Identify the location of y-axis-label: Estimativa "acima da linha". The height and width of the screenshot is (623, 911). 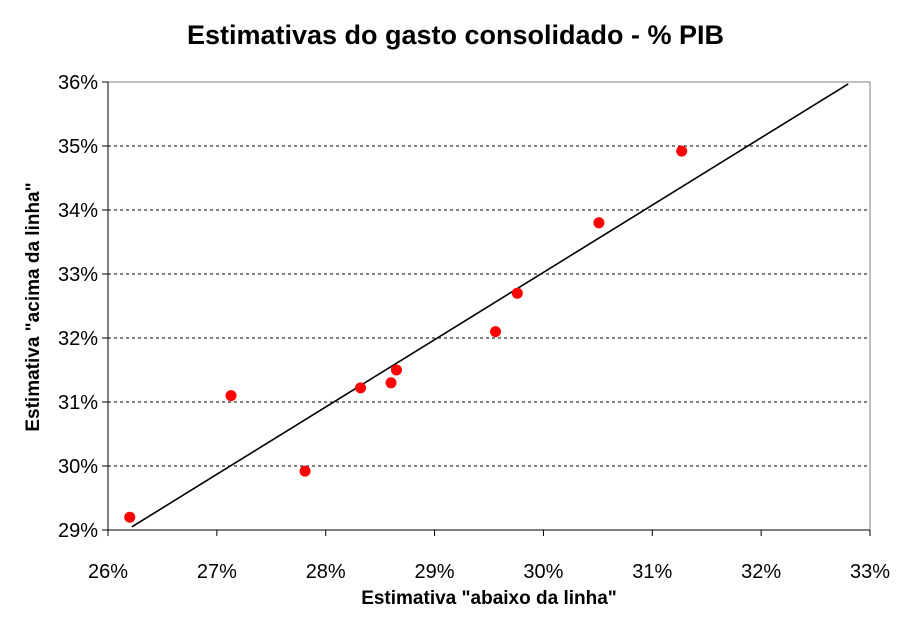
(33, 307).